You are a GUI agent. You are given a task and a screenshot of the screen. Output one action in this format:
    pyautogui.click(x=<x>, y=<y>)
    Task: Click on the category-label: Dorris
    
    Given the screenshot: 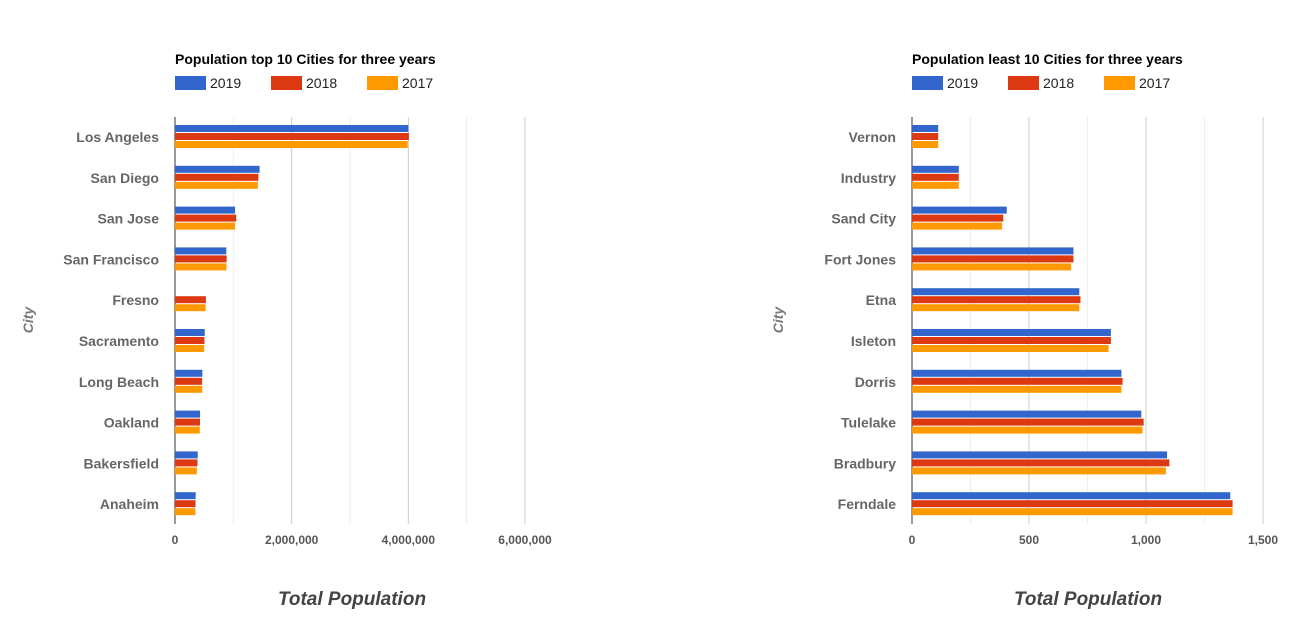 What is the action you would take?
    pyautogui.click(x=875, y=382)
    